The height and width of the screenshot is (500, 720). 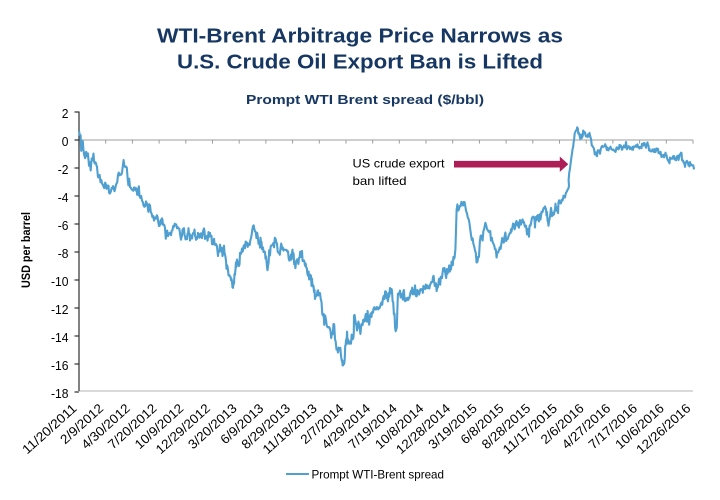 I want to click on svg-text:U.S. Crude Oil Export Ban is L: U.S. Crude Oil Export Ban is Lifted, so click(x=360, y=62).